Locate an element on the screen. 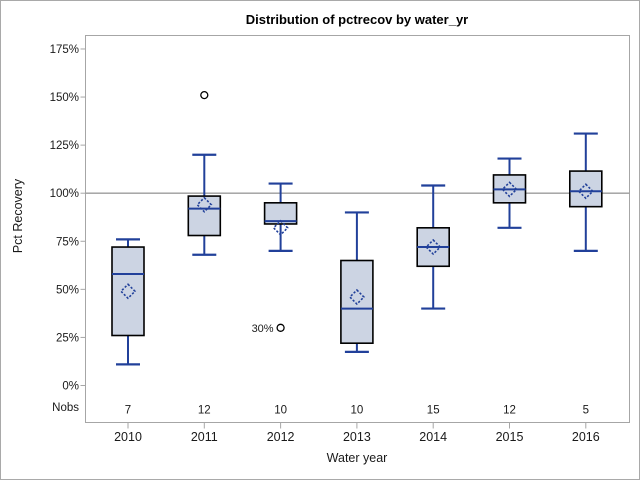 The height and width of the screenshot is (480, 640). box-group-2014 is located at coordinates (433, 247).